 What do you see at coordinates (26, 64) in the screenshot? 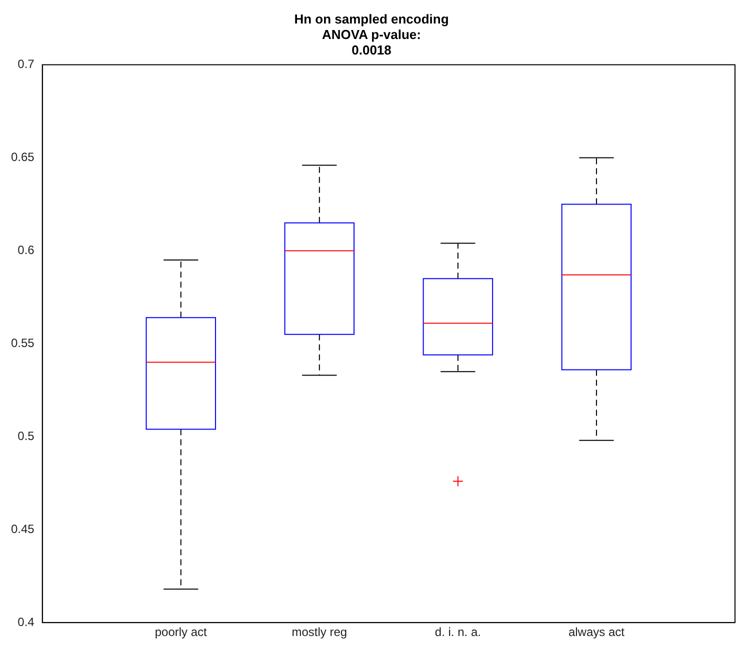
I see `y-tick-label: 0.7` at bounding box center [26, 64].